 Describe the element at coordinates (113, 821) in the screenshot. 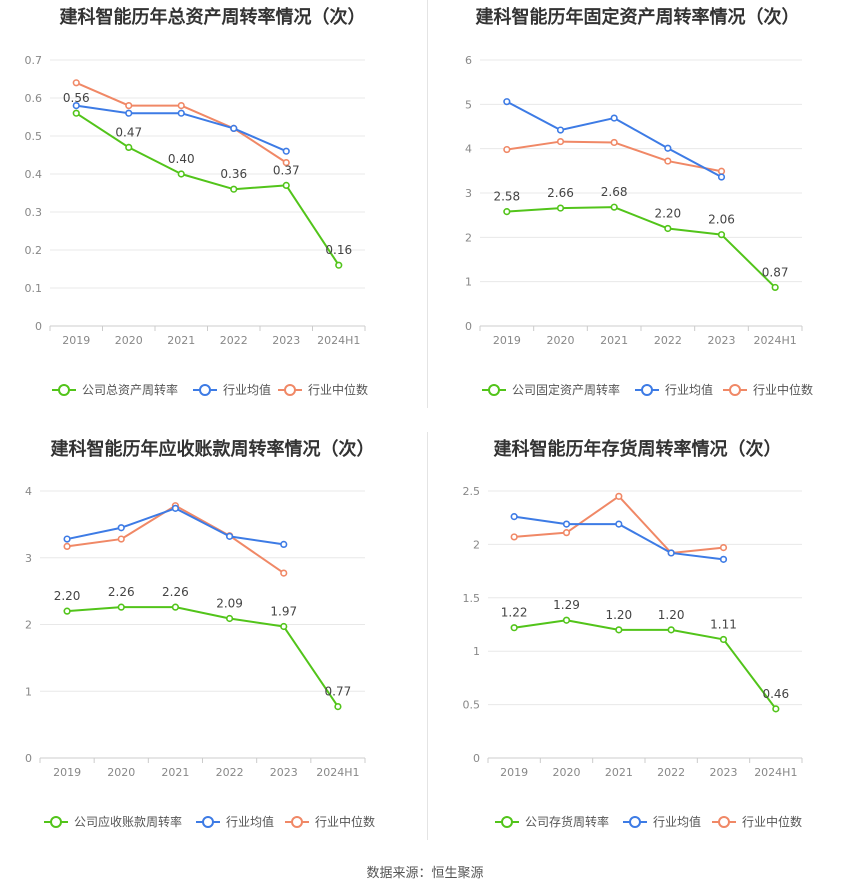

I see `legend-item-company: 公司应收账款周转率` at that location.